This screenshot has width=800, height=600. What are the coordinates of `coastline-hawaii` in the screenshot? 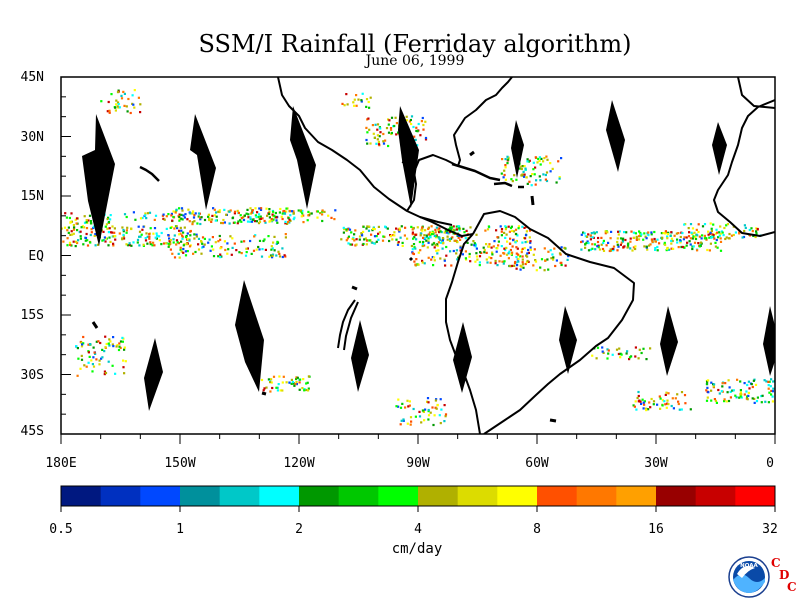 It's located at (149, 173).